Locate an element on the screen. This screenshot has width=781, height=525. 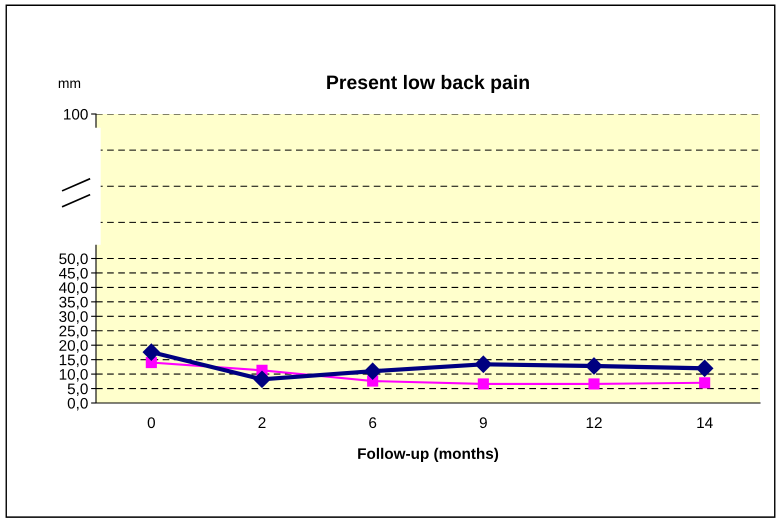
y-tick-label: 5,0 is located at coordinates (78, 389).